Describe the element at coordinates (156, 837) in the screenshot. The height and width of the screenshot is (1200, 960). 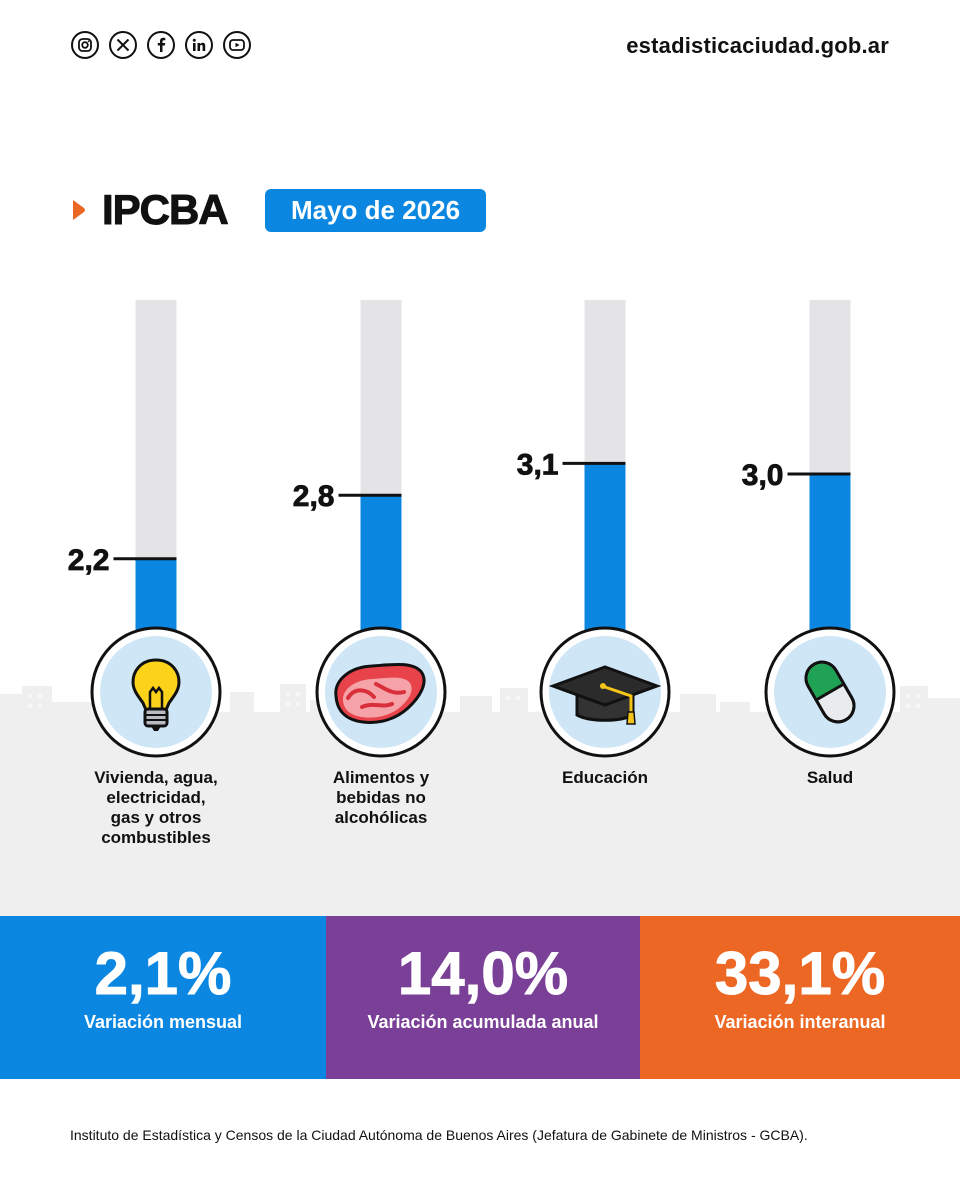
I see `category-label-line: combustibles` at that location.